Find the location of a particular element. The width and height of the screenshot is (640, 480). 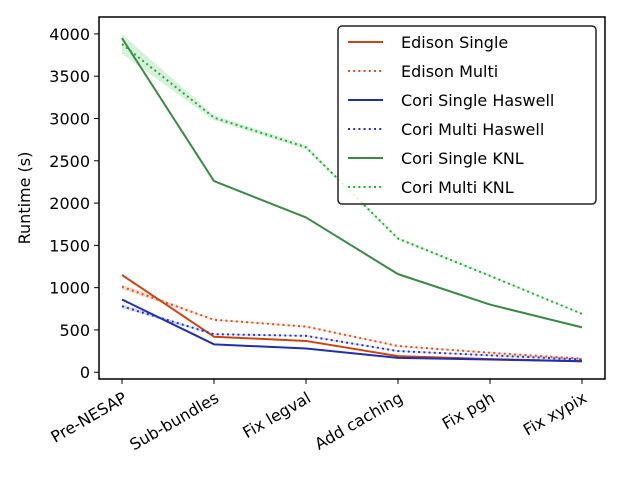

y-tick-label: 1500 is located at coordinates (69, 245).